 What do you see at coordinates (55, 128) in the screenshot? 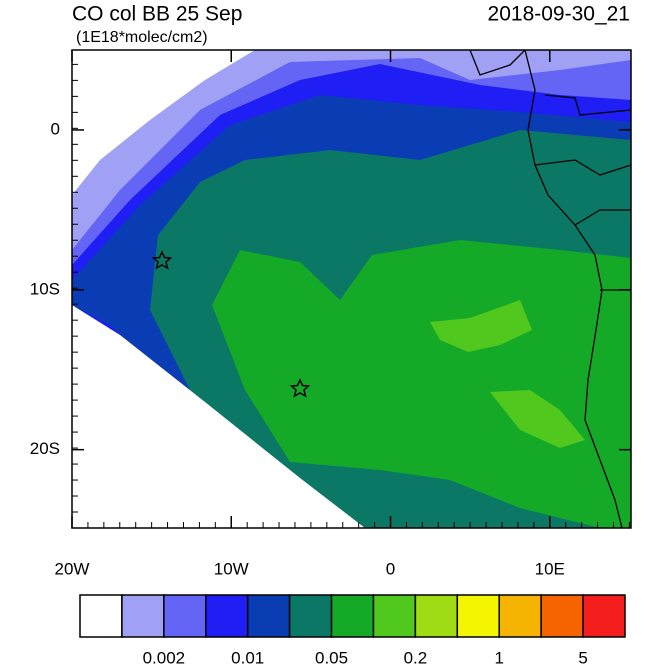
I see `y-tick-label: 0` at bounding box center [55, 128].